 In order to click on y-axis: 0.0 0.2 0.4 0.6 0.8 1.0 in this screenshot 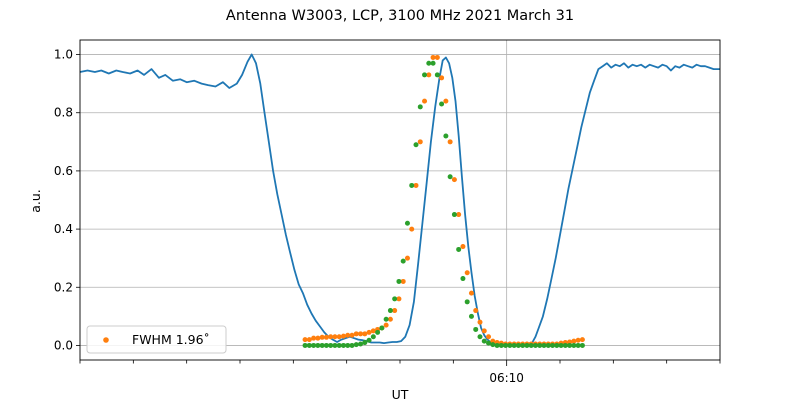, I will do `click(67, 200)`.